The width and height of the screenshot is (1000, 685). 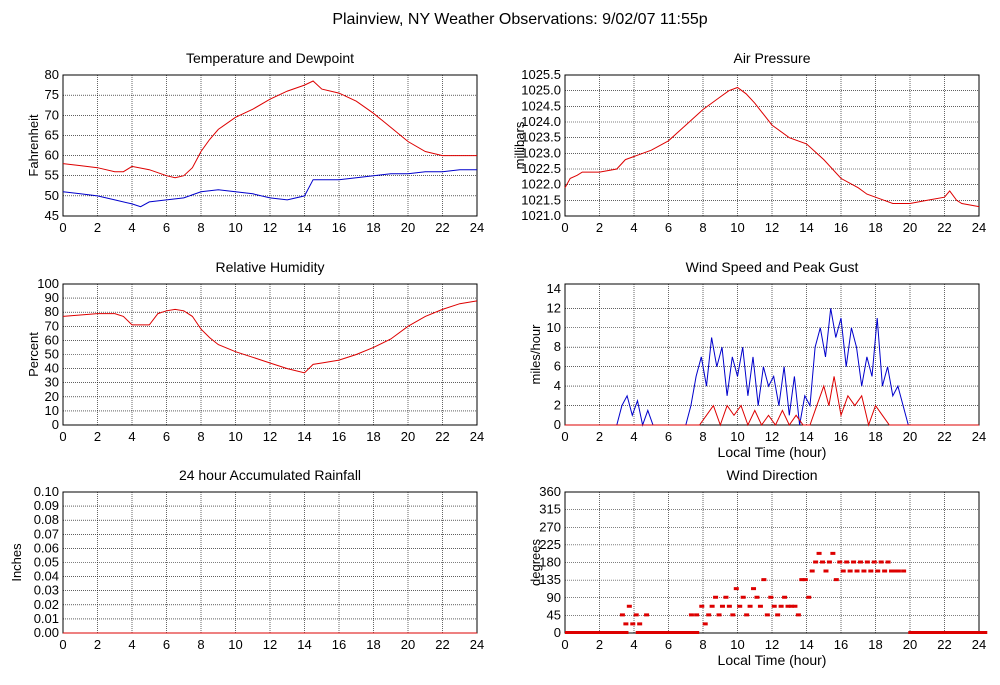 What do you see at coordinates (541, 152) in the screenshot?
I see `pressure-y-tick-label: 1023.0` at bounding box center [541, 152].